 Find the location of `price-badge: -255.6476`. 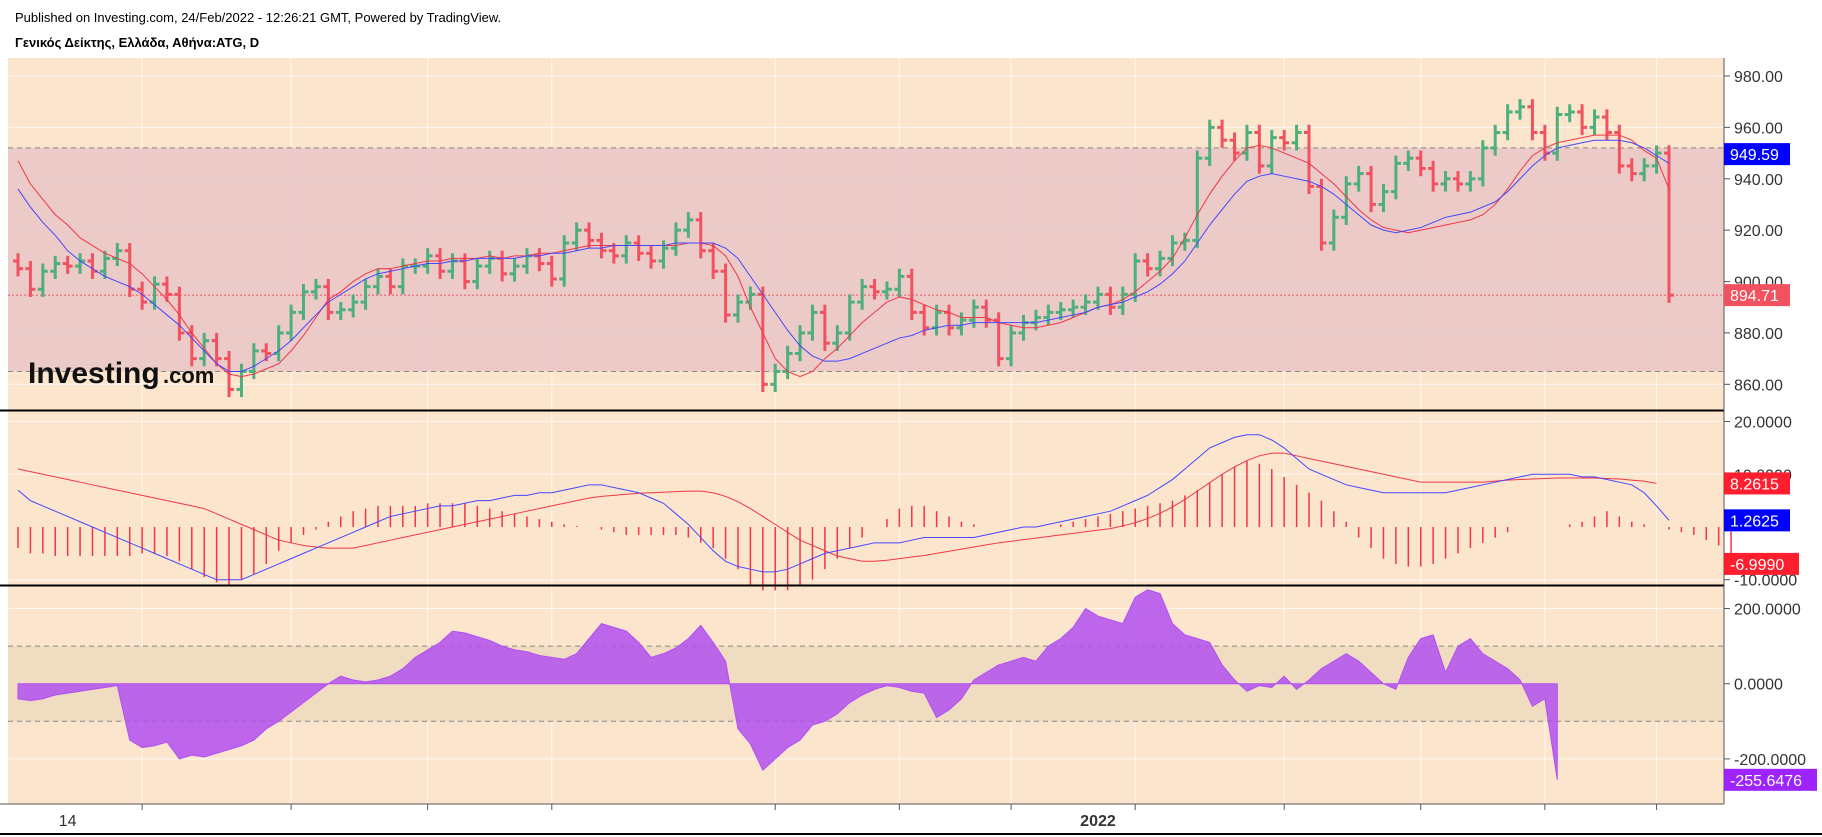

price-badge: -255.6476 is located at coordinates (1770, 779).